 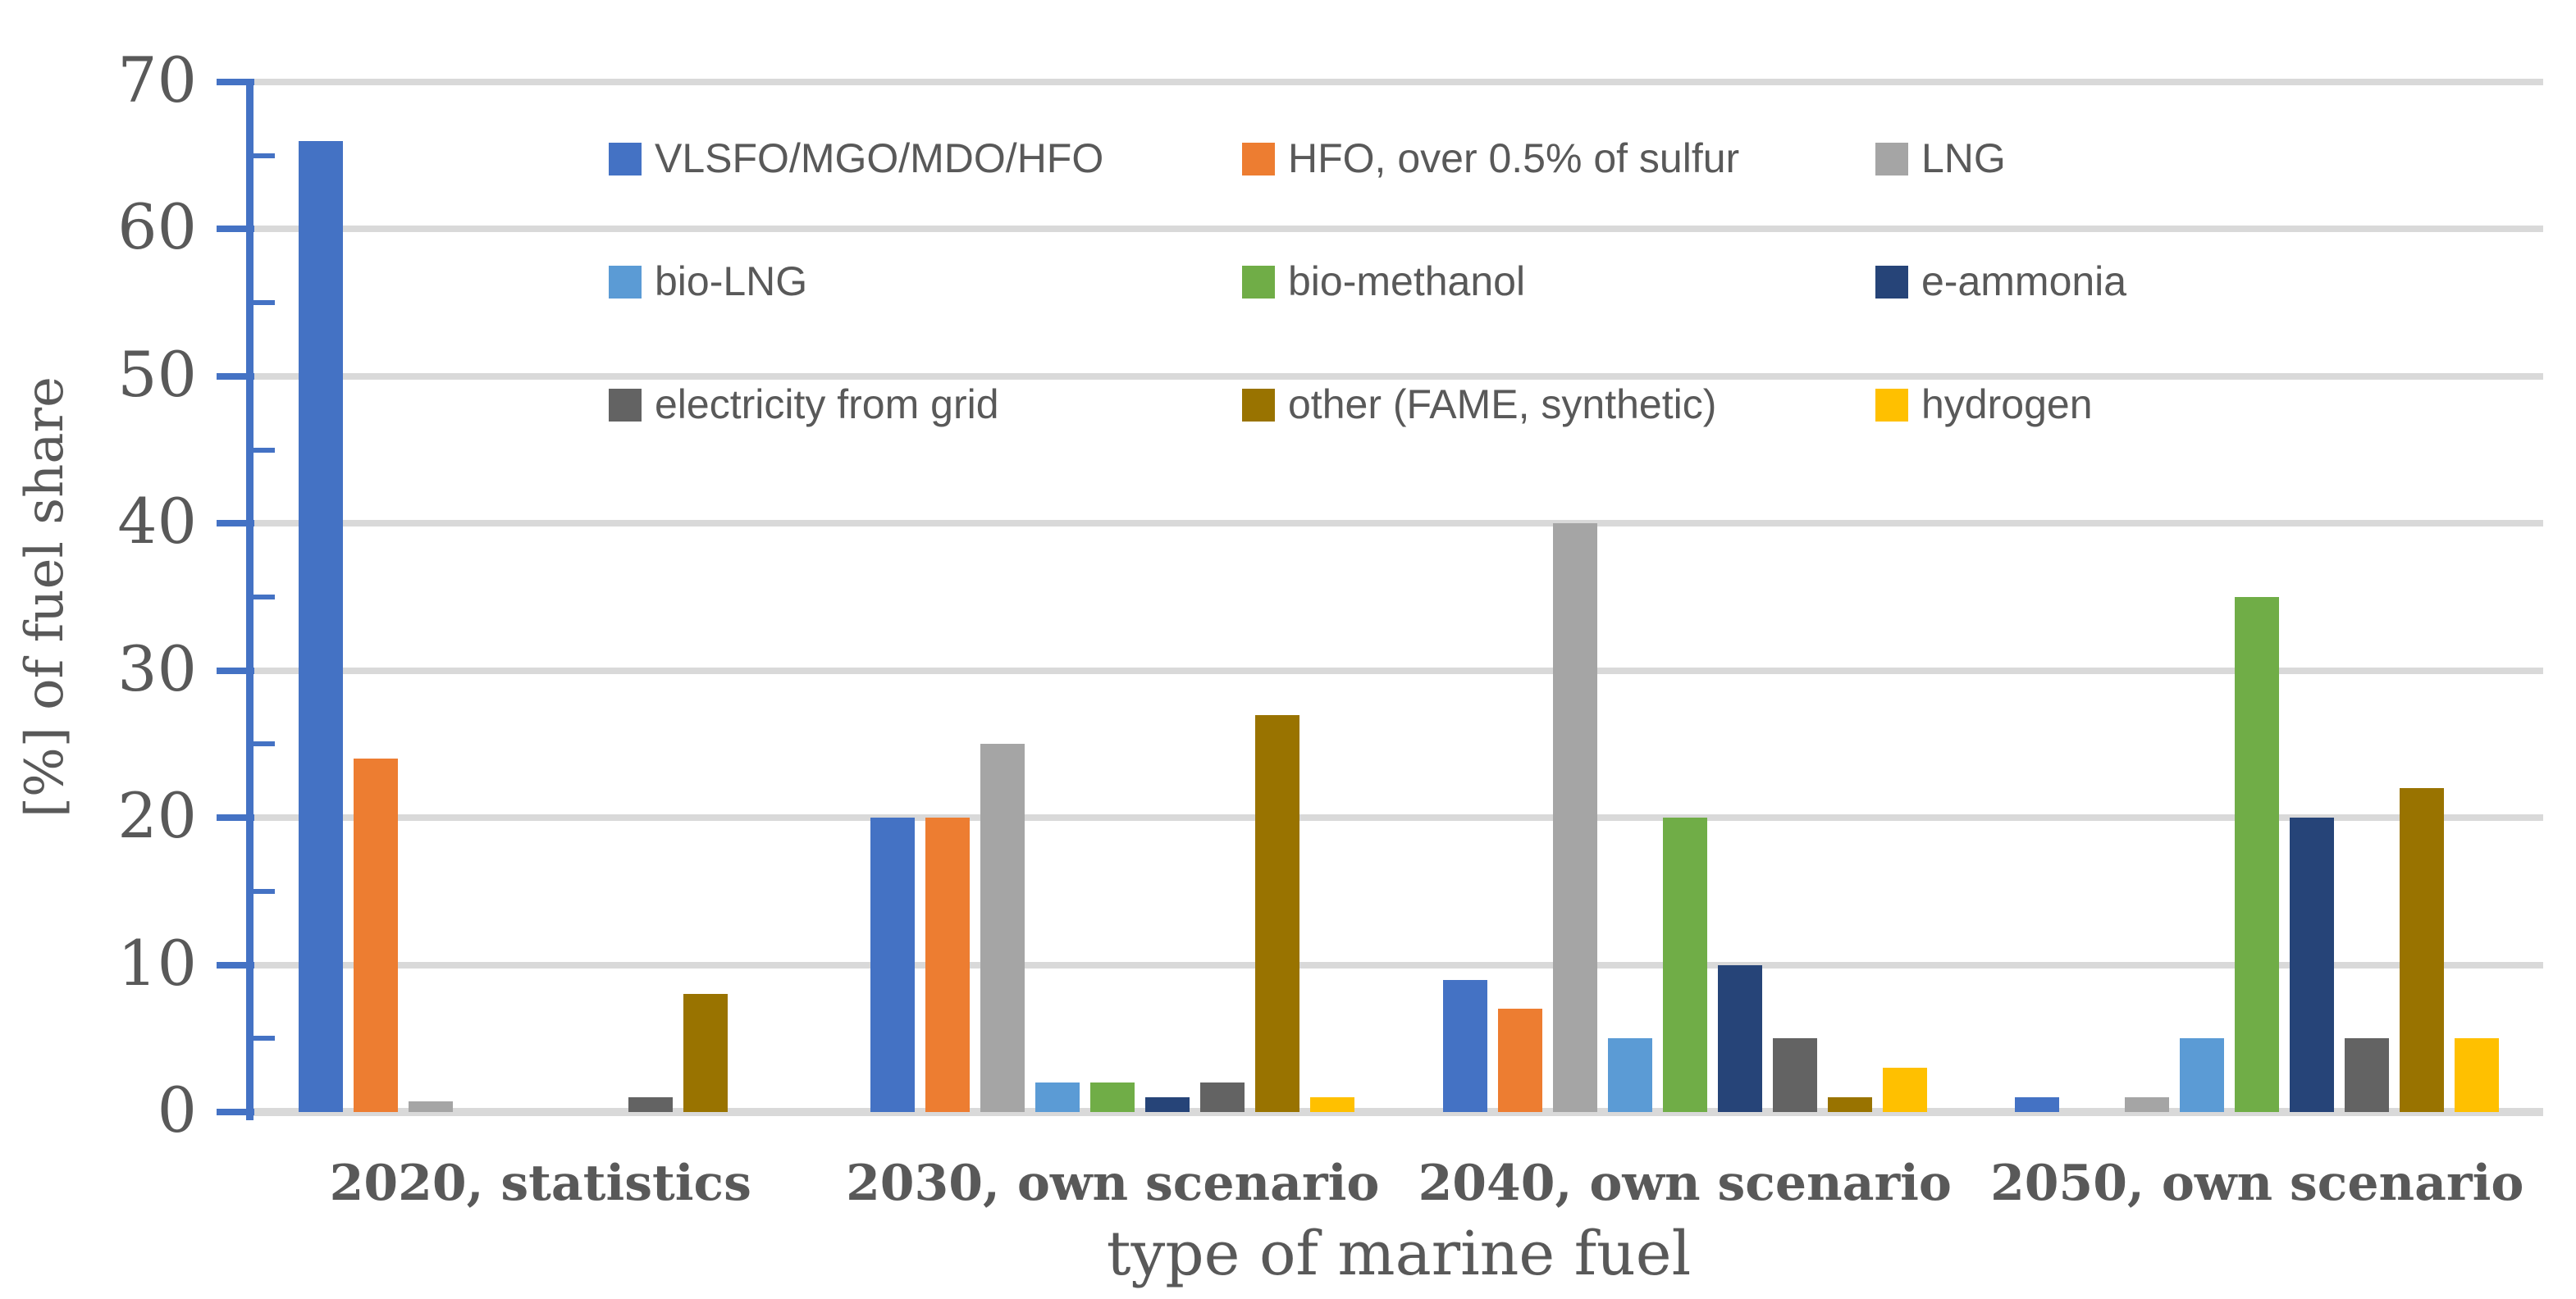 I want to click on y-tick-label: 30, so click(x=157, y=668).